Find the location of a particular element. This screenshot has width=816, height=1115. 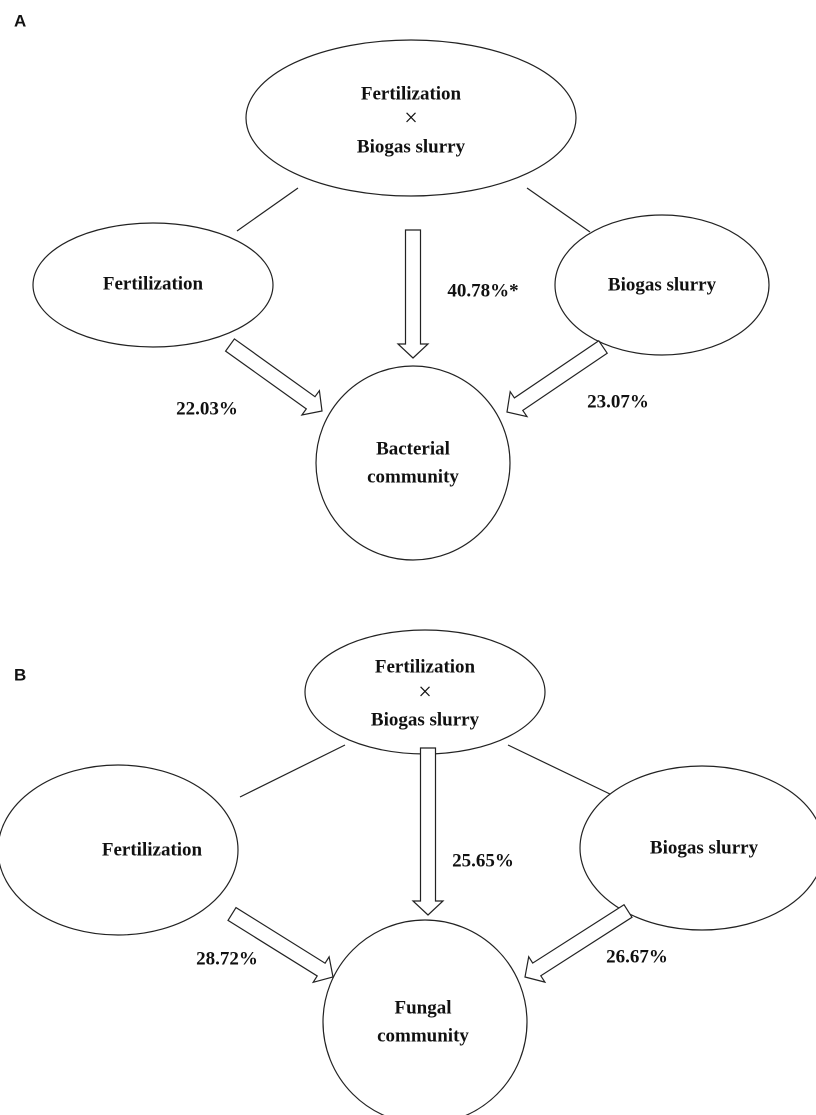

effect-label: 28.72% is located at coordinates (227, 958).